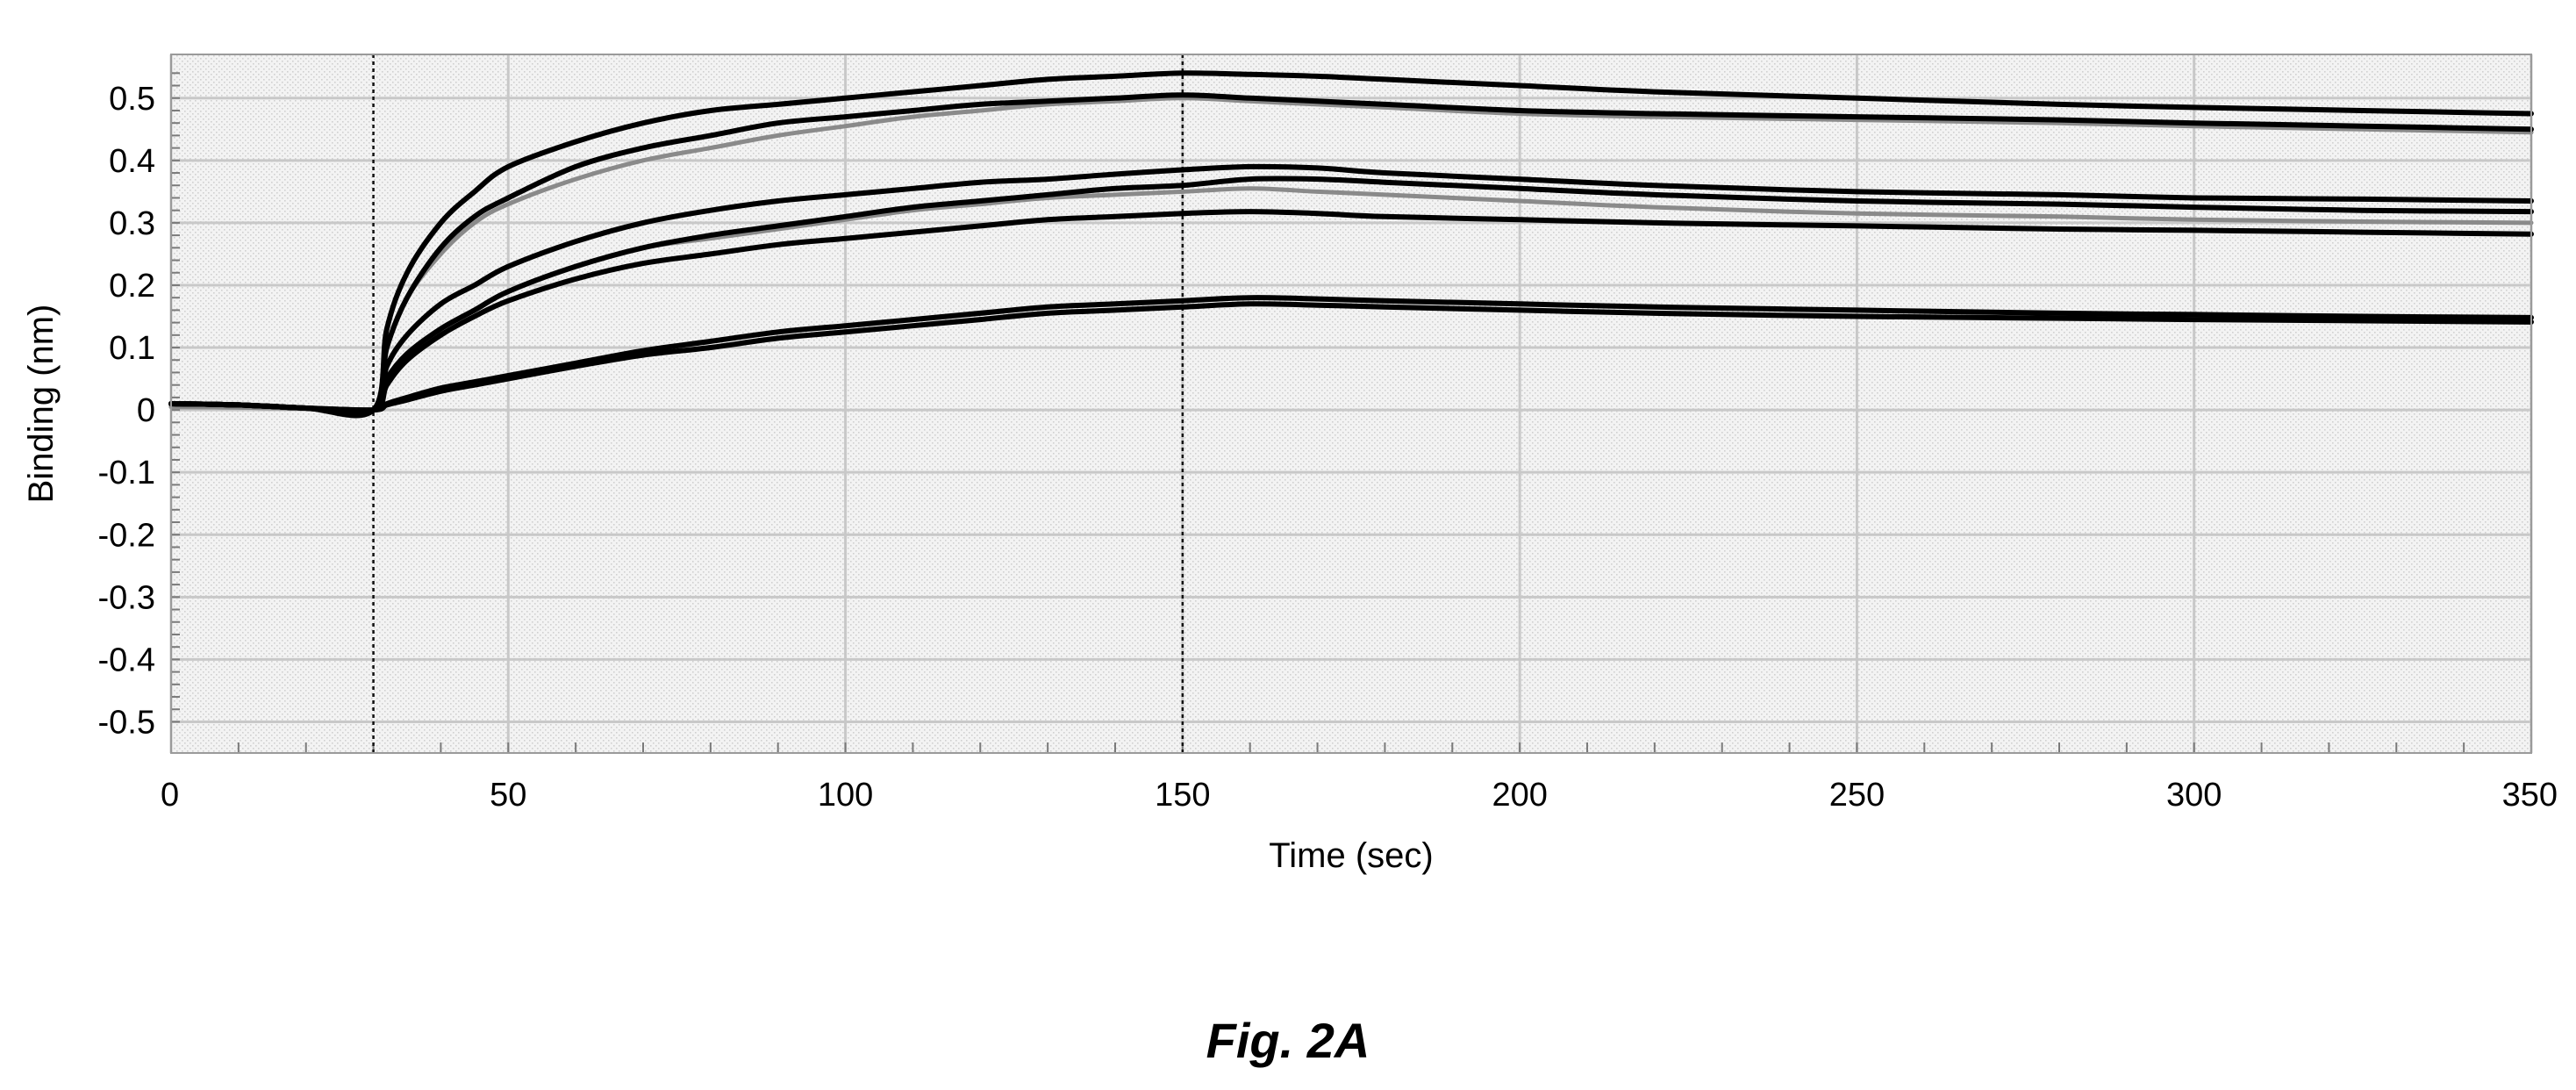 The image size is (2576, 1090). Describe the element at coordinates (1182, 795) in the screenshot. I see `x-tick-label: 150` at that location.